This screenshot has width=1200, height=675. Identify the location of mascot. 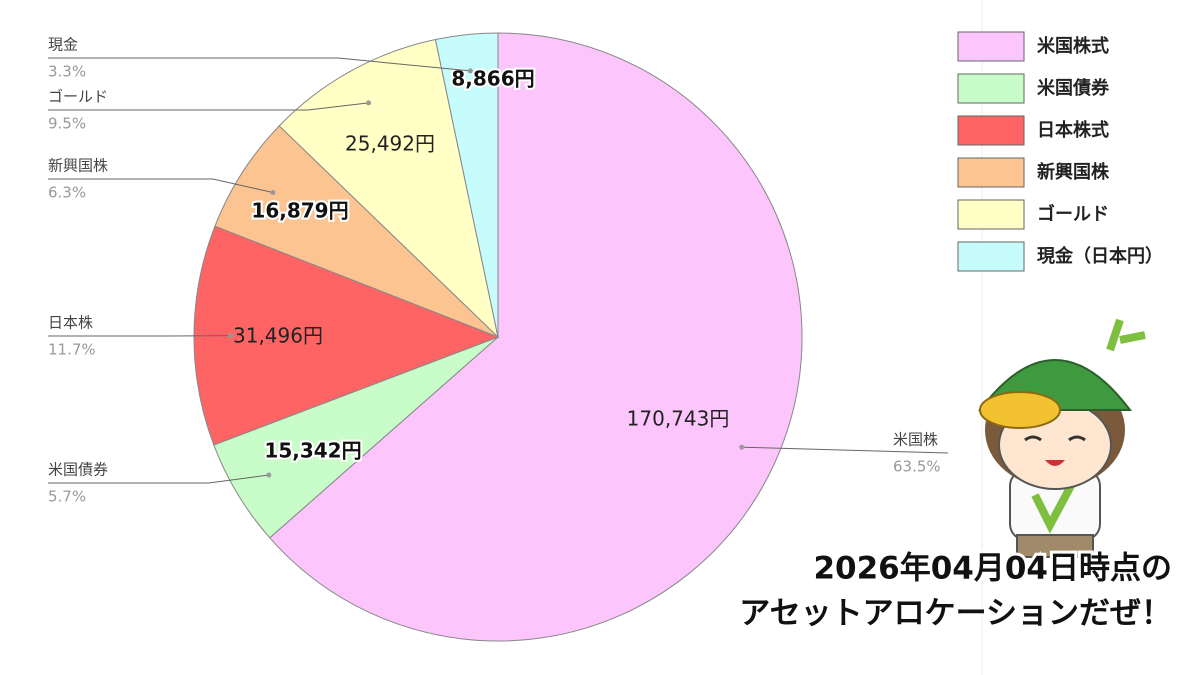
(1061, 438).